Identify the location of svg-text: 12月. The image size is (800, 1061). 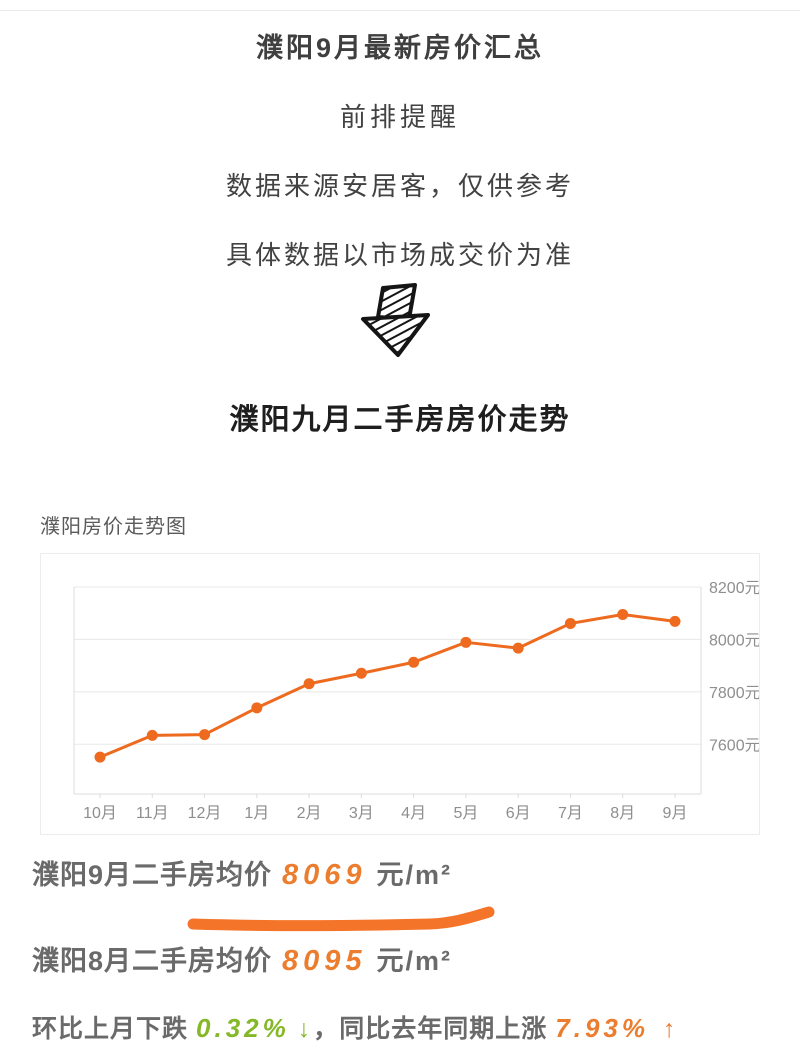
(205, 813).